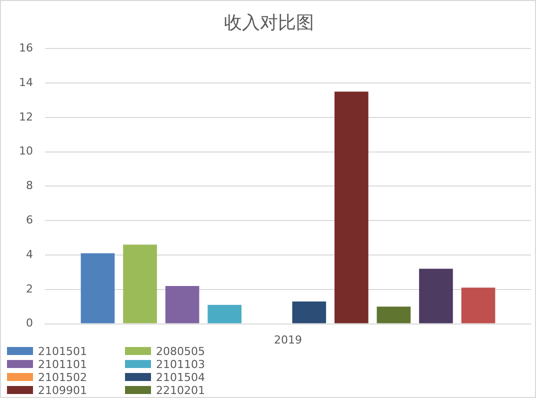 This screenshot has width=536, height=398. What do you see at coordinates (29, 323) in the screenshot?
I see `y-tick-label: 0` at bounding box center [29, 323].